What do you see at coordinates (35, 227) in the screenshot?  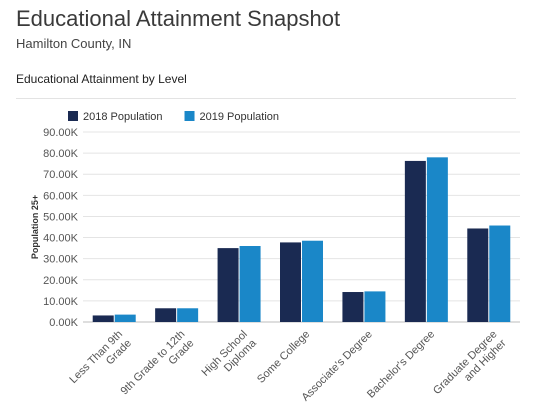 I see `y-axis-title: Population 25+` at bounding box center [35, 227].